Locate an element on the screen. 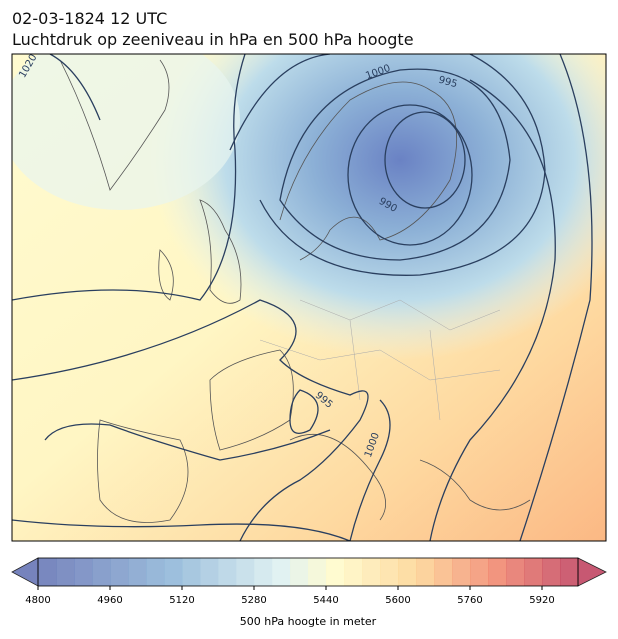 Image resolution: width=618 pixels, height=639 pixels. colorbar-tick-label: 4800 is located at coordinates (37, 600).